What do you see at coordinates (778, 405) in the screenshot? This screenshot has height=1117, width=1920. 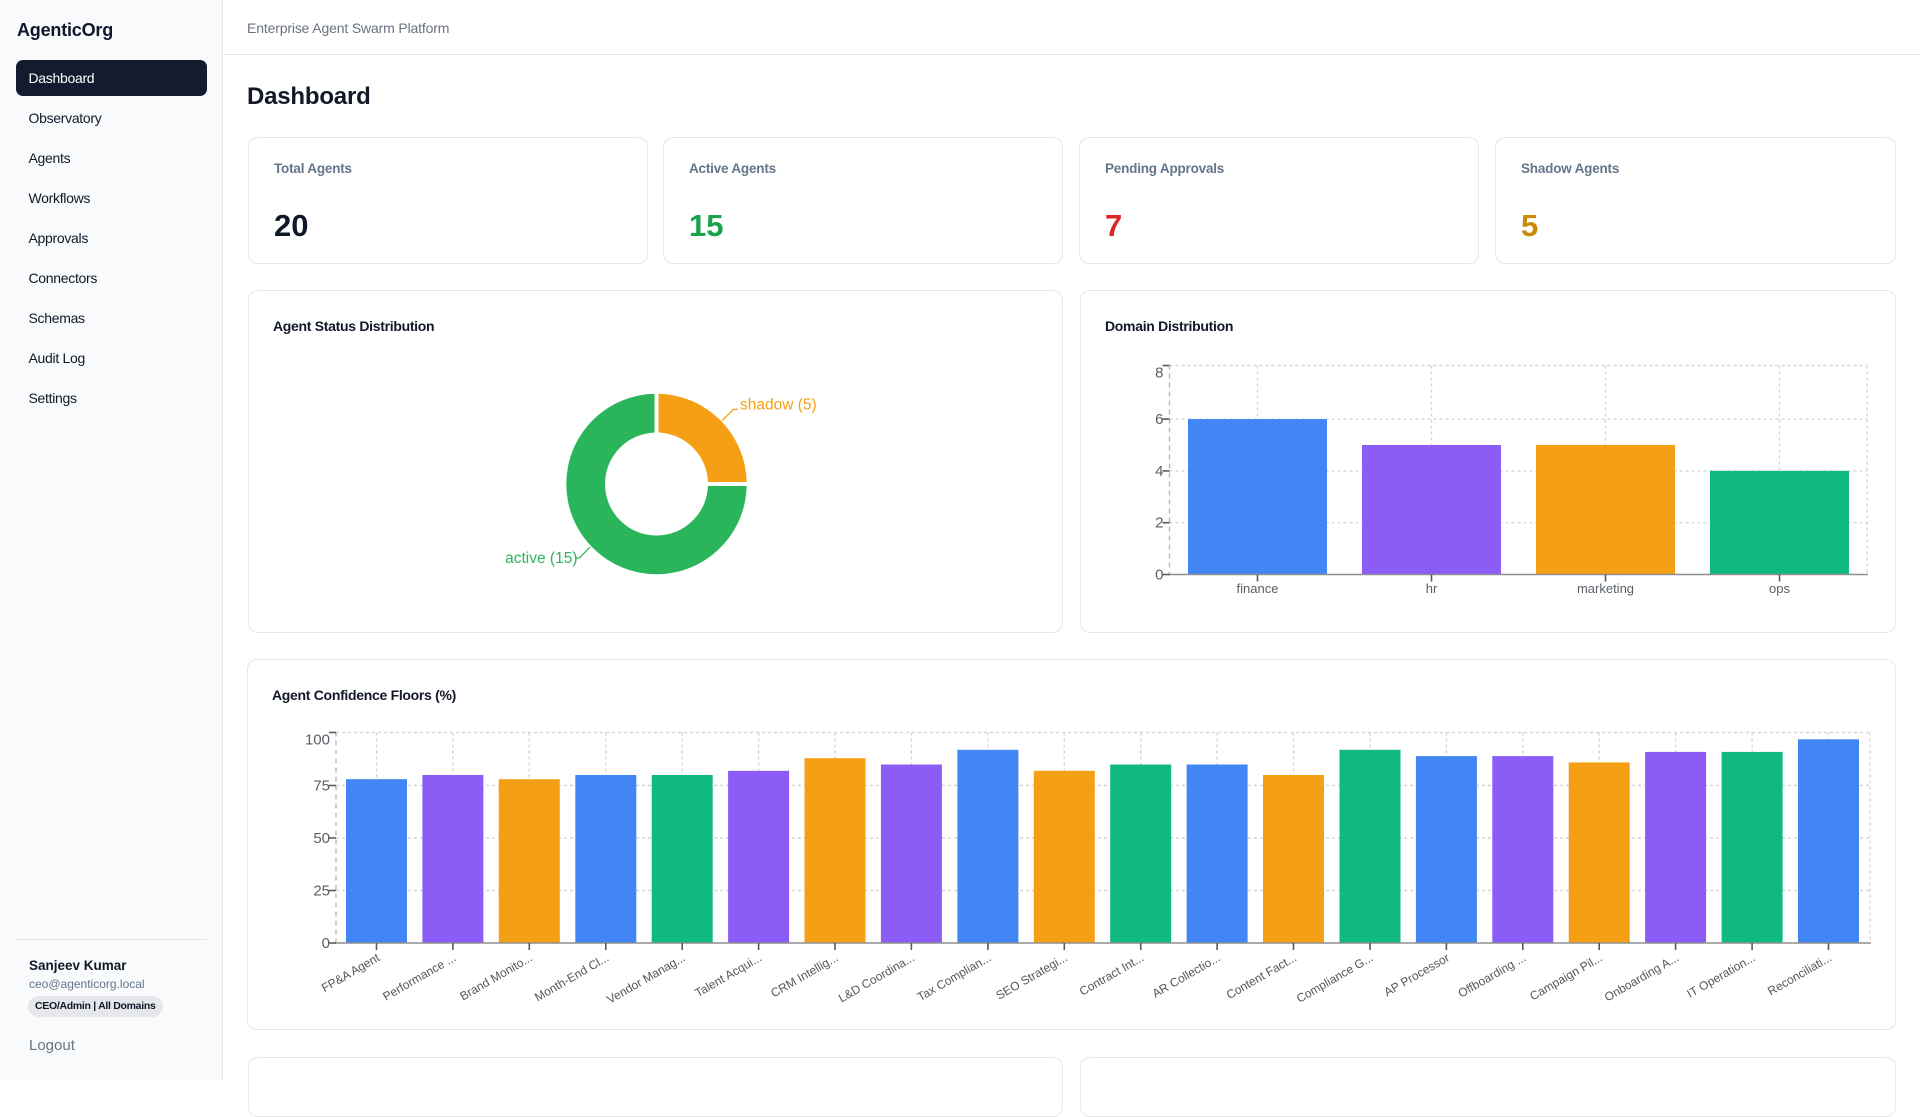 I see `svg-text: shadow (5)` at bounding box center [778, 405].